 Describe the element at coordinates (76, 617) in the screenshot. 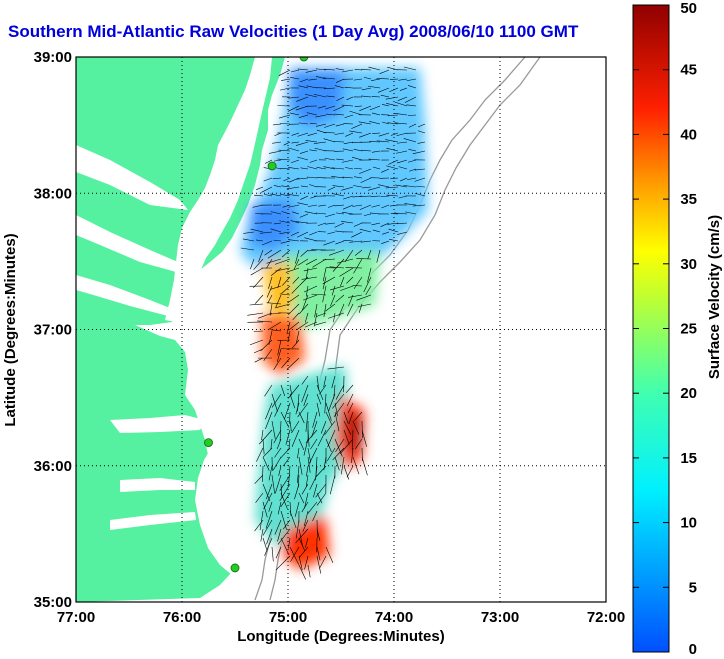

I see `x-tick-label: 77:00` at that location.